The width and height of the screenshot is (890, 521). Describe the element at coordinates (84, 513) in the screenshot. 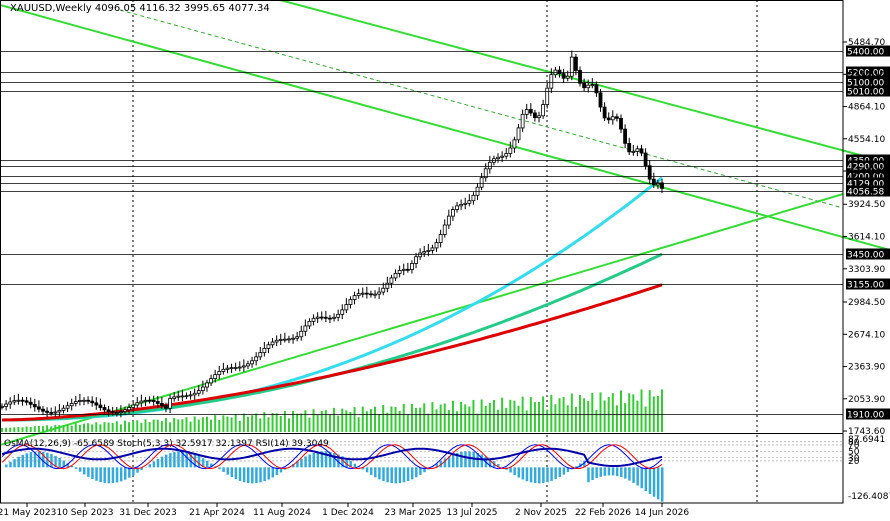

I see `x-tick-label: 10 Sep 2023` at that location.